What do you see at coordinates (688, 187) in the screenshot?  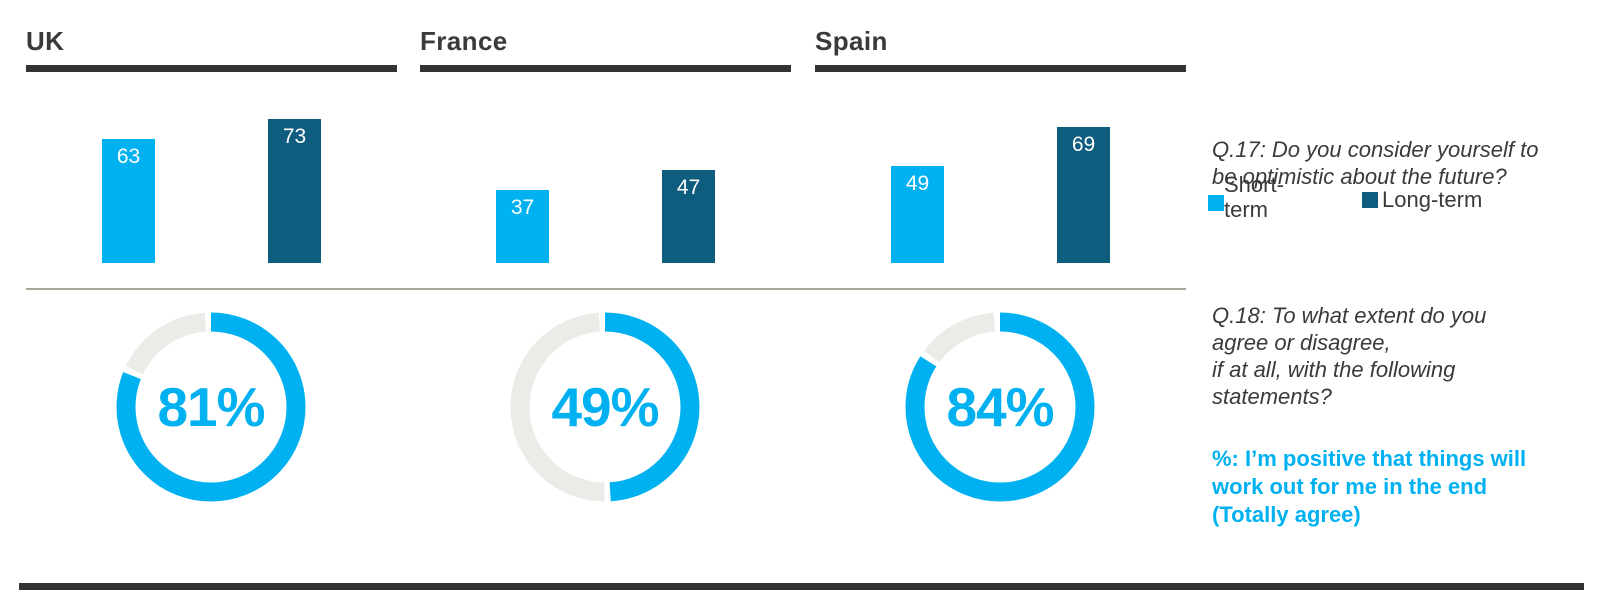 I see `bar-value-label: 47` at bounding box center [688, 187].